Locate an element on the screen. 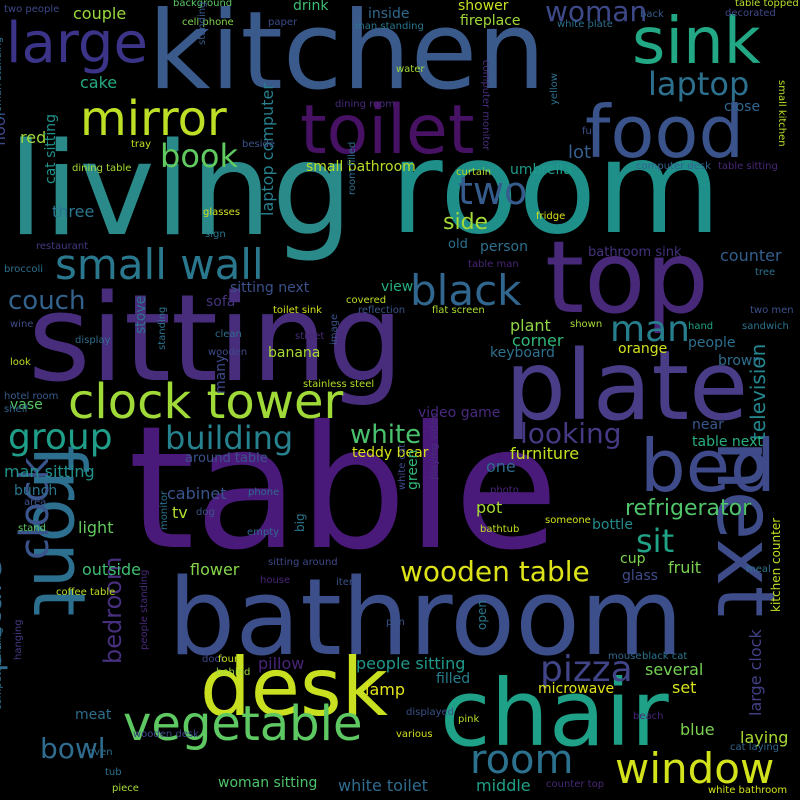 The height and width of the screenshot is (800, 800). word: teddy bear is located at coordinates (390, 453).